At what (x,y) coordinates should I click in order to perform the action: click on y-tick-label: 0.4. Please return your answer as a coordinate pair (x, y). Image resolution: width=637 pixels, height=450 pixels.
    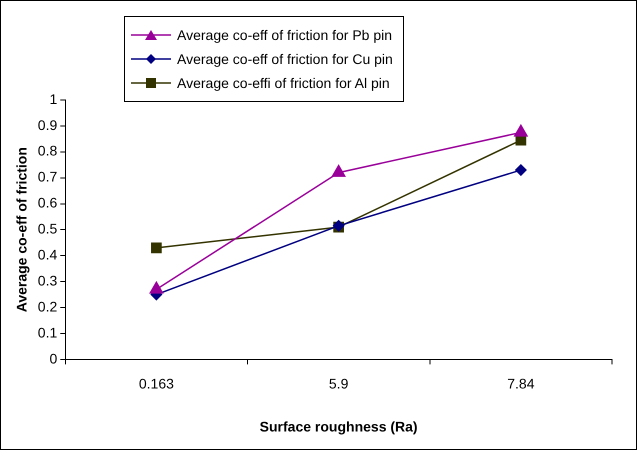
    Looking at the image, I should click on (48, 254).